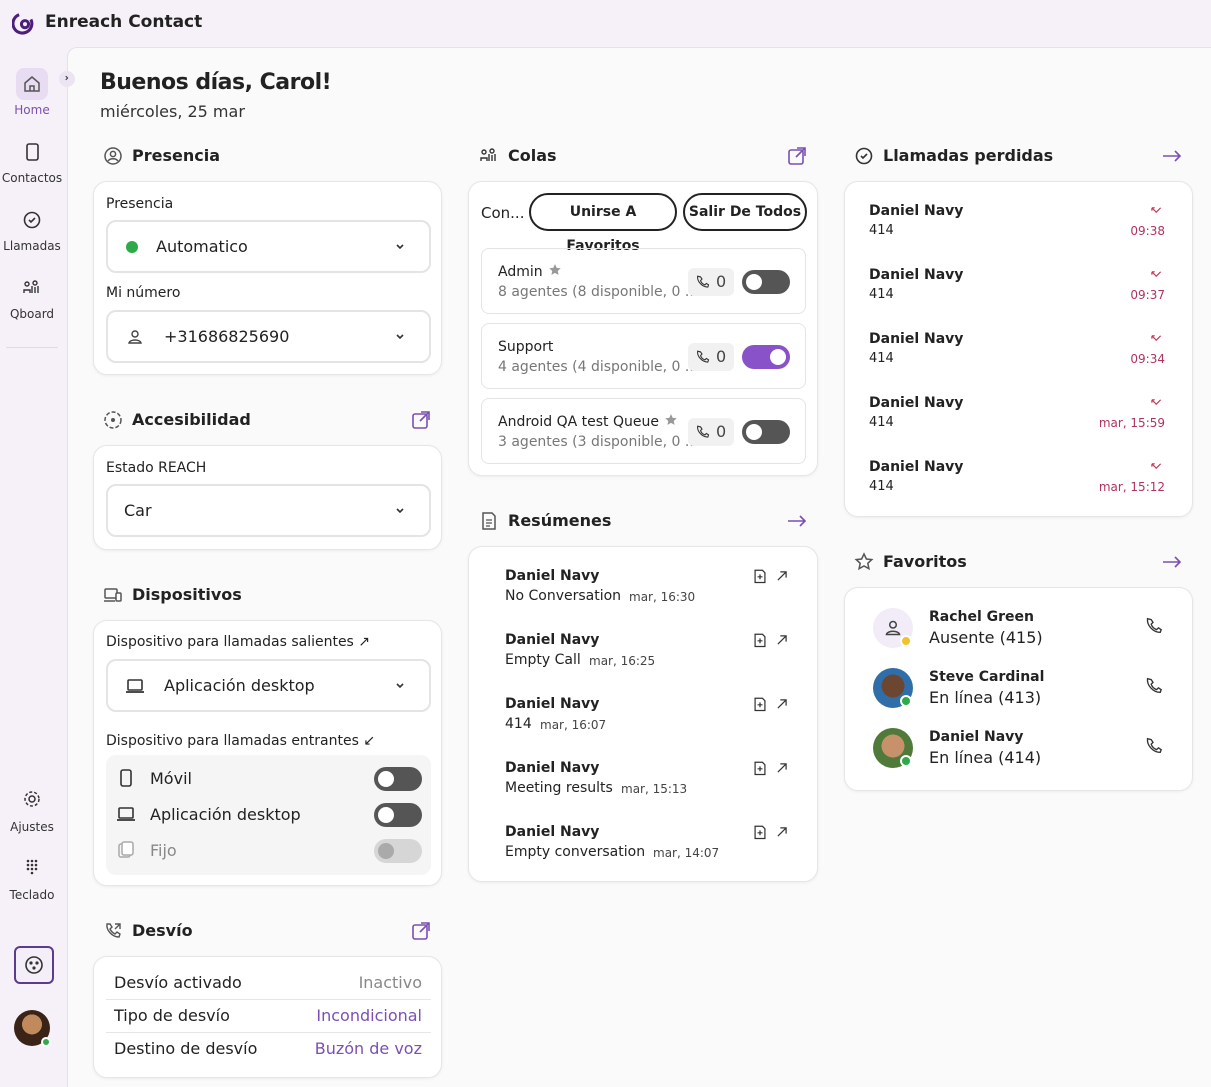  What do you see at coordinates (176, 155) in the screenshot?
I see `section-title: Presencia` at bounding box center [176, 155].